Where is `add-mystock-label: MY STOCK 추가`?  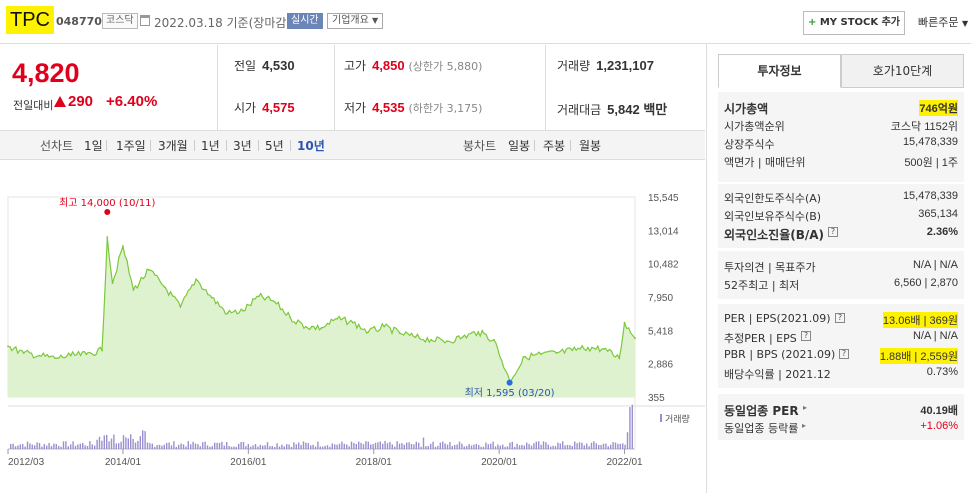
add-mystock-label: MY STOCK 추가 is located at coordinates (860, 22).